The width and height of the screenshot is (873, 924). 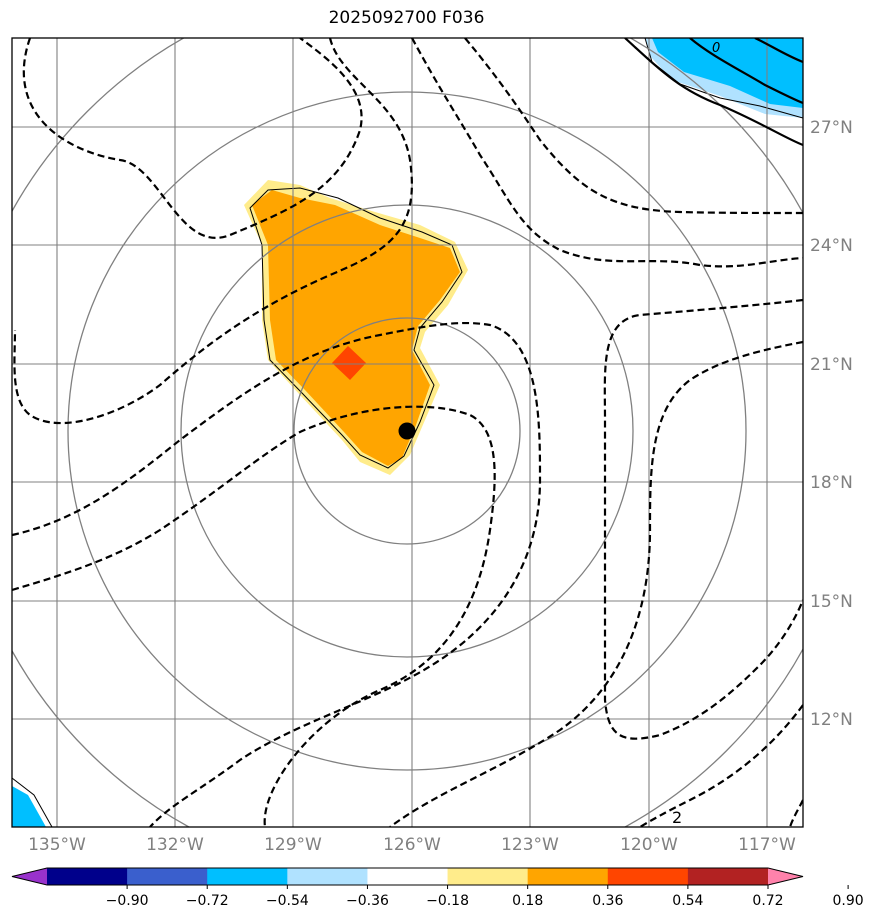 What do you see at coordinates (293, 845) in the screenshot?
I see `lon-label: 129°W` at bounding box center [293, 845].